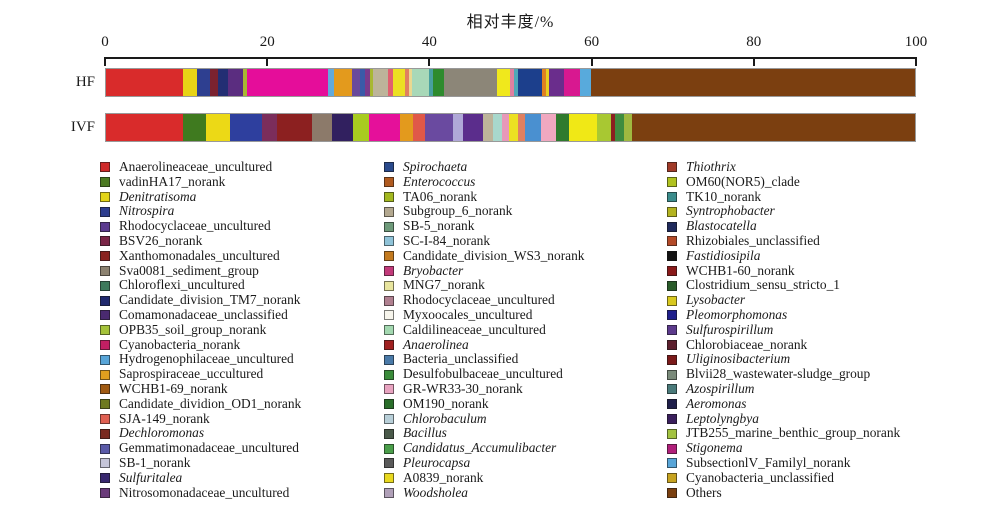 The image size is (993, 508). I want to click on legend-label: Caldilineaceae_uncultured, so click(474, 329).